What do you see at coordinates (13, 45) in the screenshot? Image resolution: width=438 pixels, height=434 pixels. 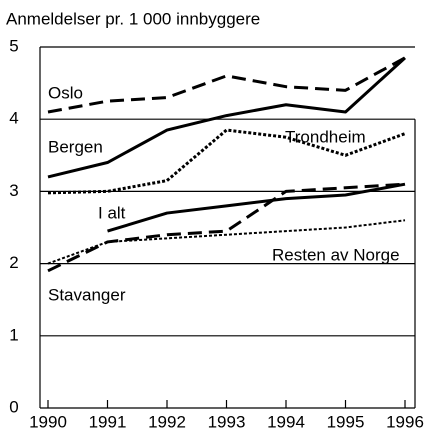 I see `y-tick-label: 5` at bounding box center [13, 45].